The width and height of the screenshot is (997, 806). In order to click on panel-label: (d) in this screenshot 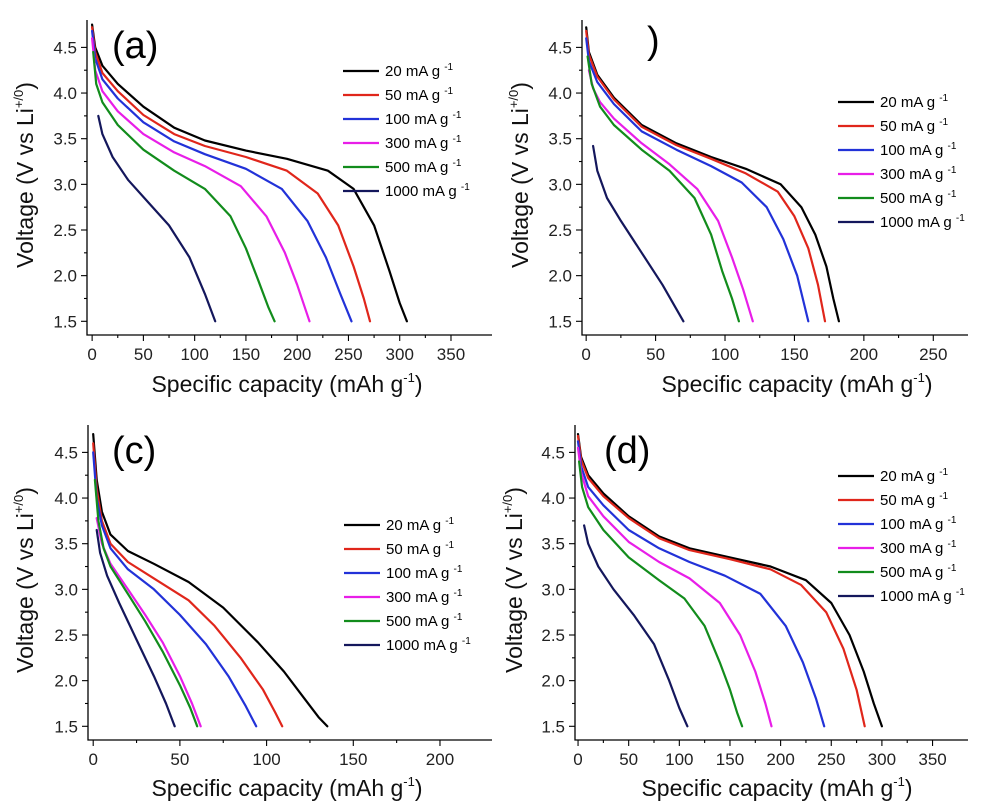, I will do `click(627, 451)`.